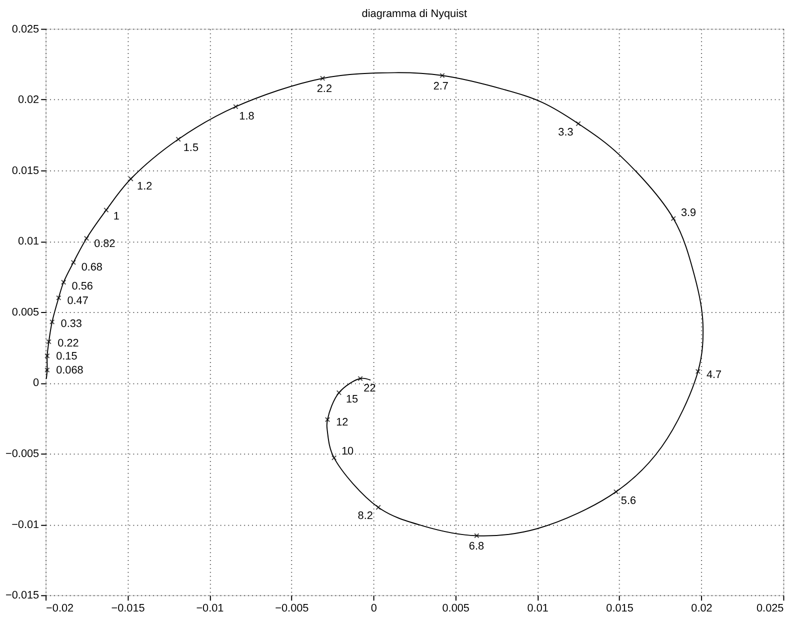 Image resolution: width=806 pixels, height=628 pixels. What do you see at coordinates (91, 267) in the screenshot?
I see `annotation: 0.68` at bounding box center [91, 267].